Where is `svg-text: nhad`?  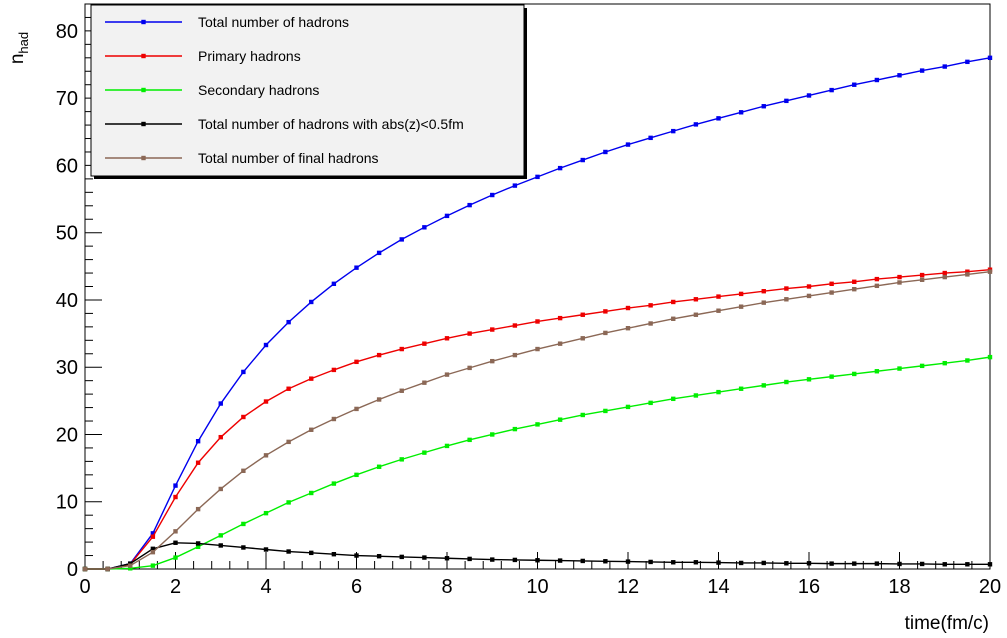
svg-text: nhad is located at coordinates (19, 48).